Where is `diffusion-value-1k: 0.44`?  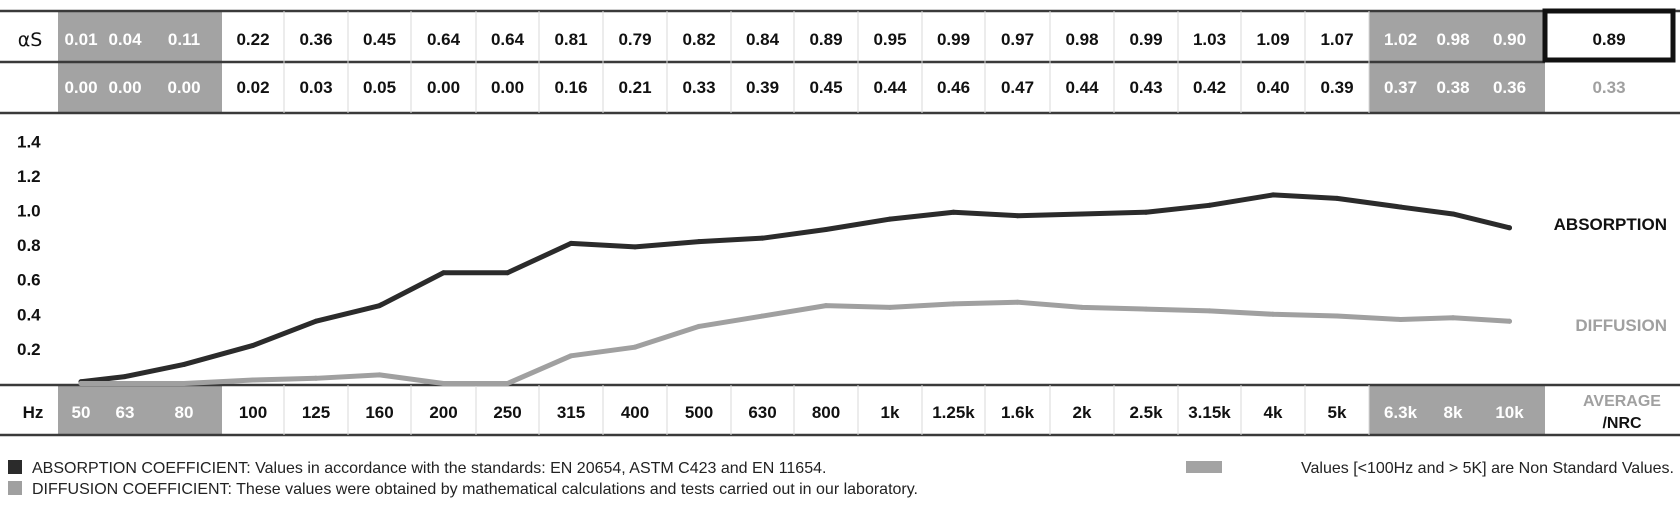 diffusion-value-1k: 0.44 is located at coordinates (890, 87).